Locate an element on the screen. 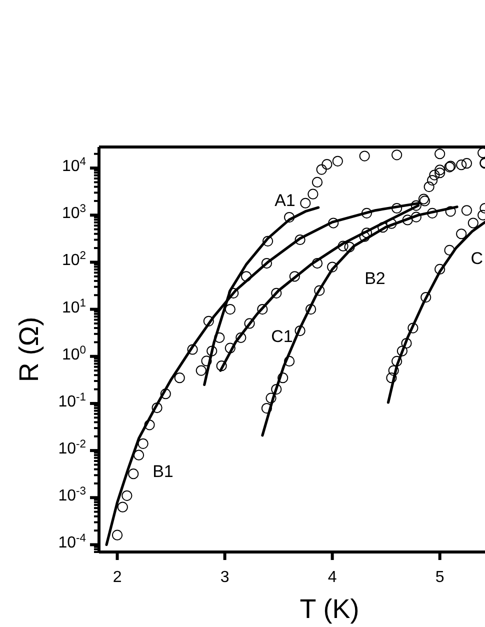  x-tick-label: 5 is located at coordinates (439, 577).